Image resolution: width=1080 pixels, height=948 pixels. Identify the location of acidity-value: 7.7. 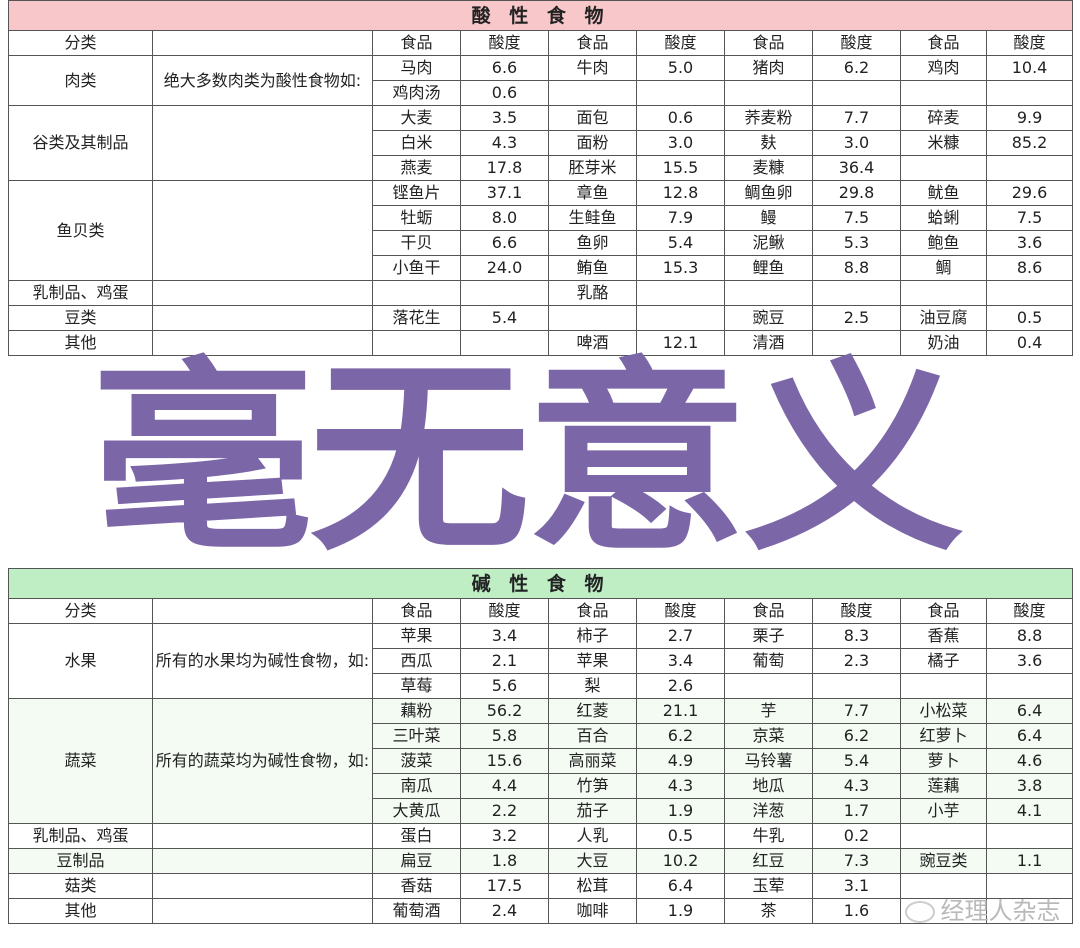
(856, 118).